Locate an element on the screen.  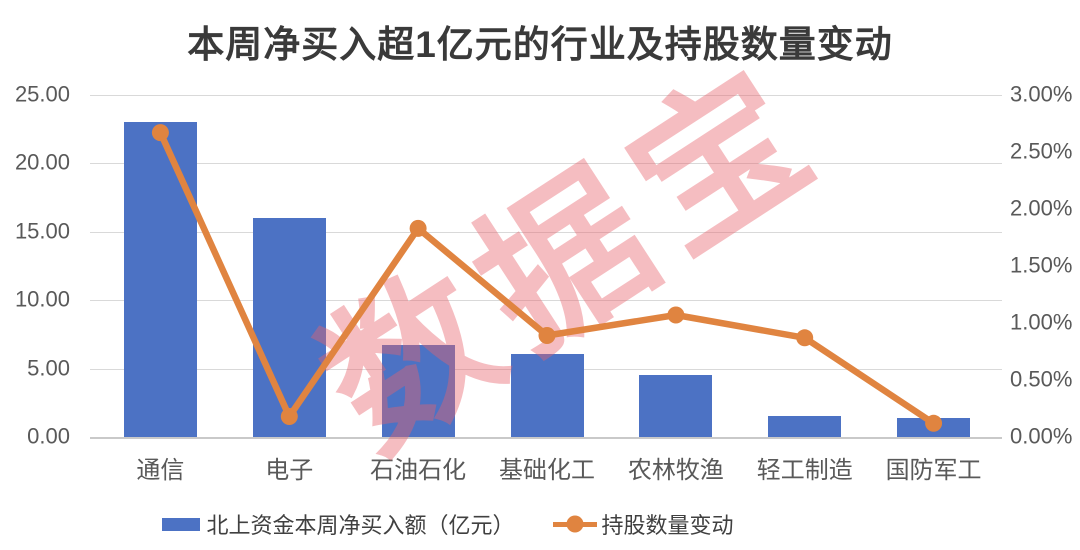
data-point-石油石化 is located at coordinates (418, 228).